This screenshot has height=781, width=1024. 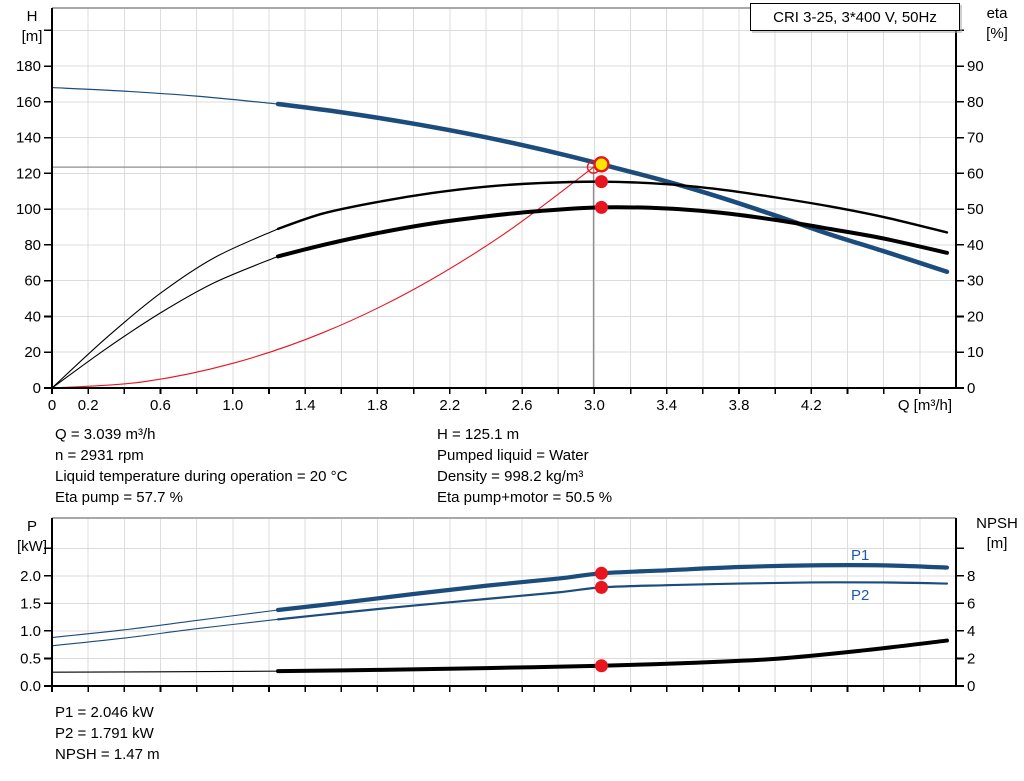 I want to click on svg-text: 2.0, so click(x=30, y=576).